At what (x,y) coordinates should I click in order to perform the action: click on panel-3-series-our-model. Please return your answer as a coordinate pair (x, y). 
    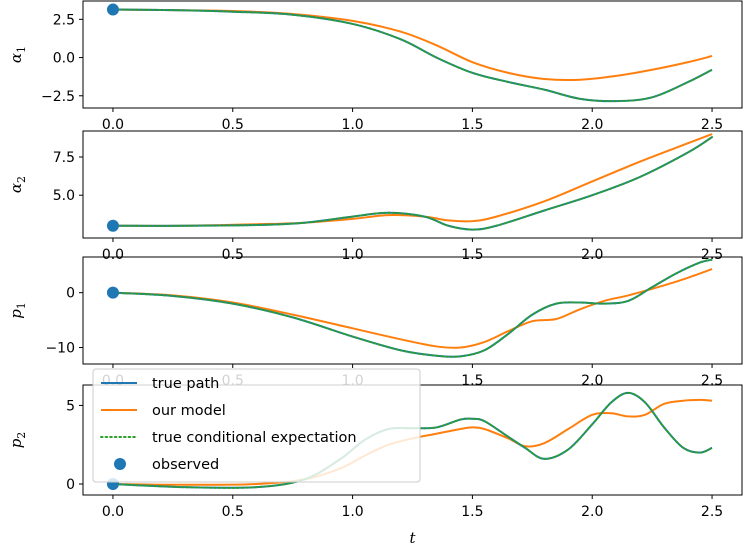
    Looking at the image, I should click on (412, 308).